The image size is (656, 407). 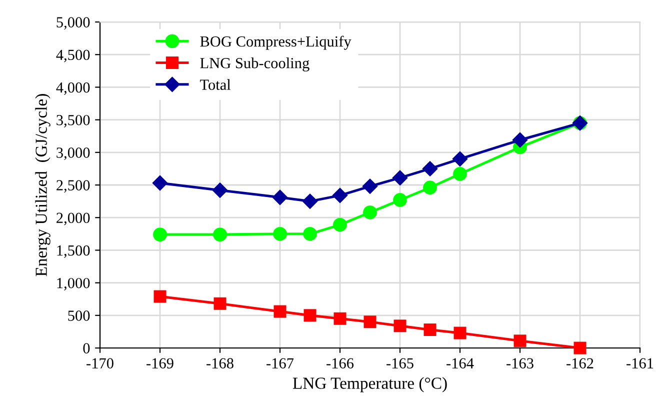 What do you see at coordinates (280, 363) in the screenshot?
I see `x-tick-label: -167` at bounding box center [280, 363].